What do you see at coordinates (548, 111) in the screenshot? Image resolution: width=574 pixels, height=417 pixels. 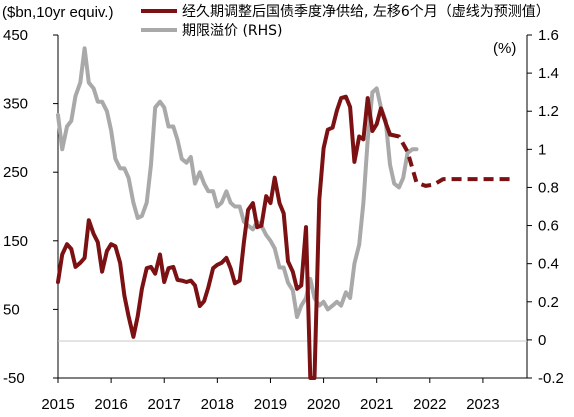 I see `right-tick-label: 1.2` at bounding box center [548, 111].